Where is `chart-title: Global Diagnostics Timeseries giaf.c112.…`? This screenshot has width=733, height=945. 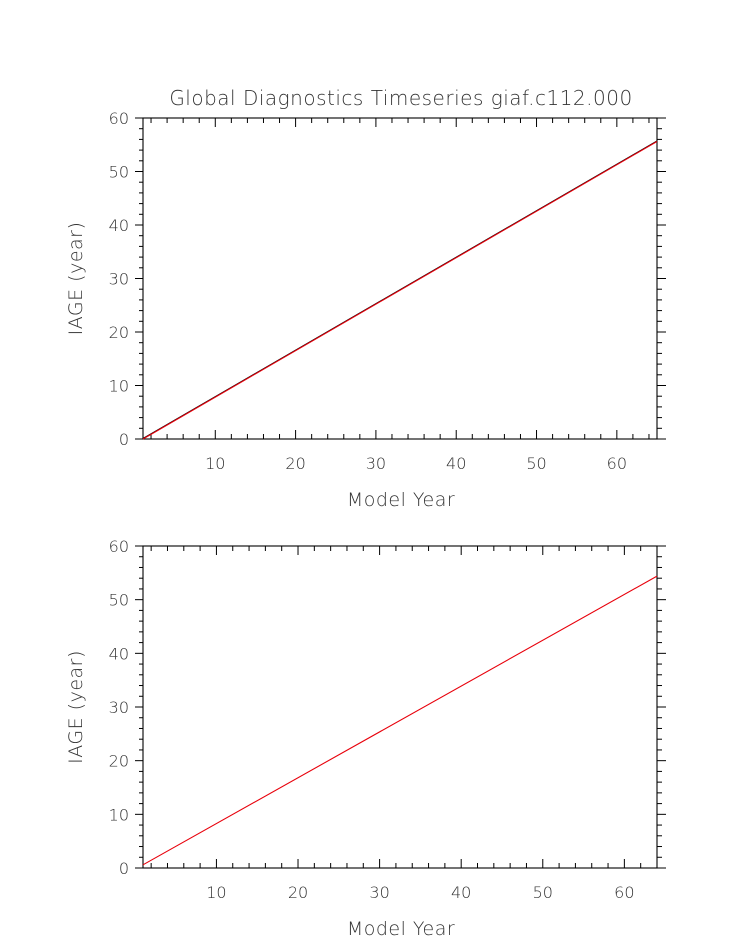 chart-title: Global Diagnostics Timeseries giaf.c112.… is located at coordinates (400, 98).